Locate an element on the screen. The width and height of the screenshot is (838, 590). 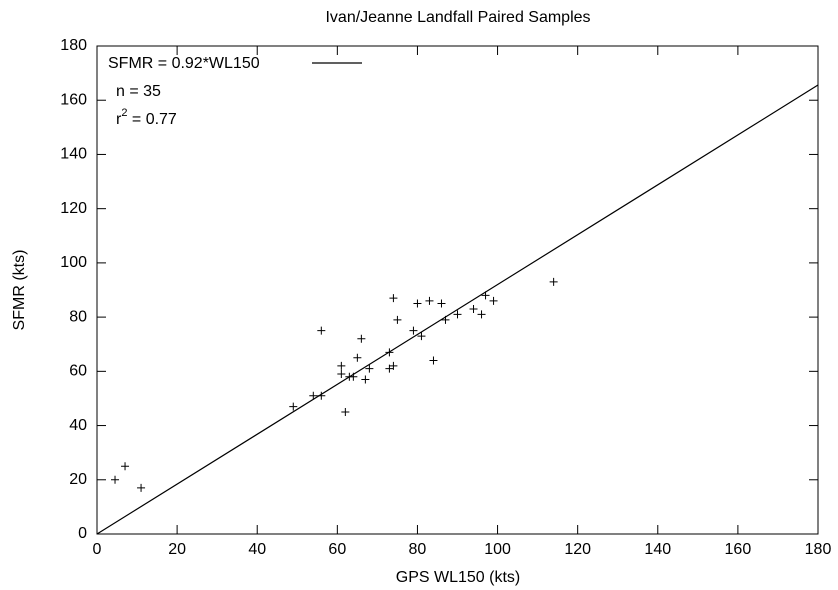
x-tick-label: 160 is located at coordinates (738, 549).